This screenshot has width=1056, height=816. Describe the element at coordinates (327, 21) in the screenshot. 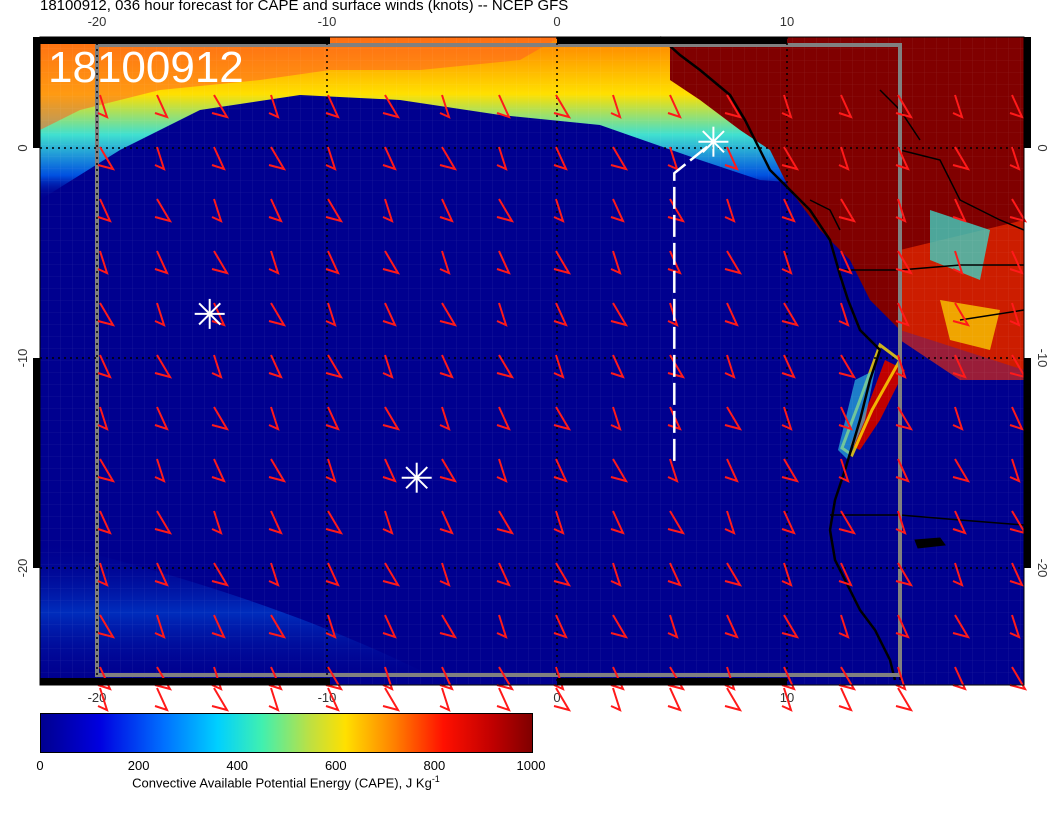

I see `lon-tick-top-2: -10` at that location.